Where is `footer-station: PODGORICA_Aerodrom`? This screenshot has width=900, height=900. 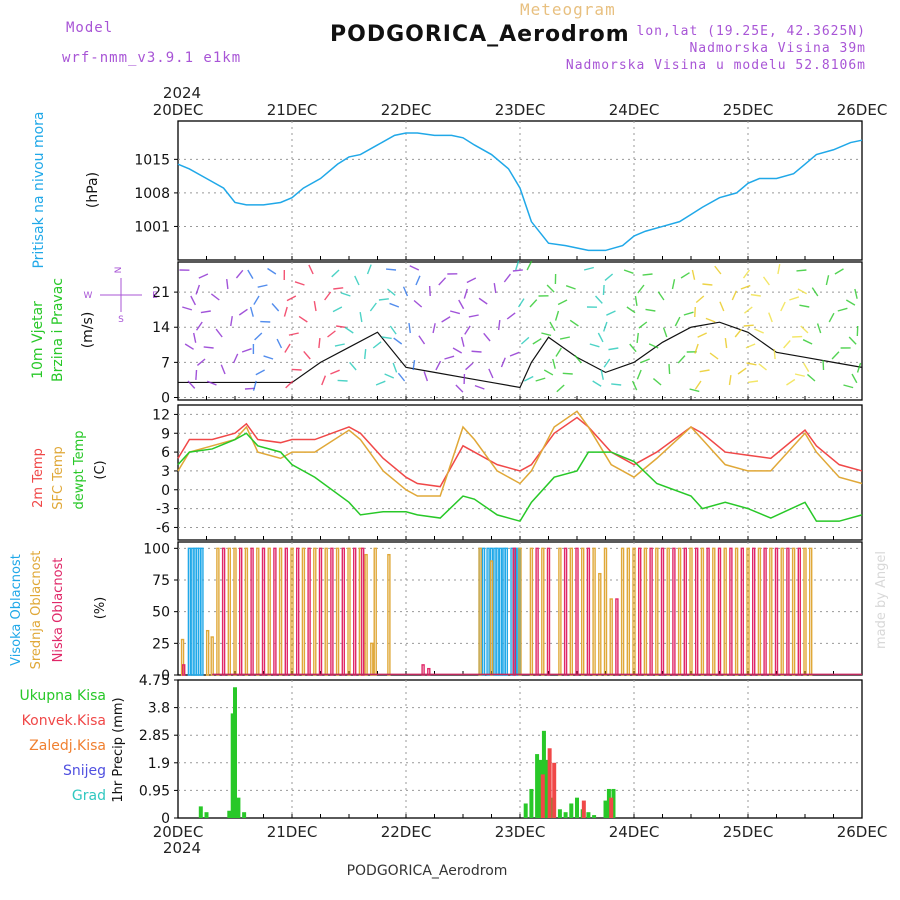
footer-station: PODGORICA_Aerodrom is located at coordinates (427, 871).